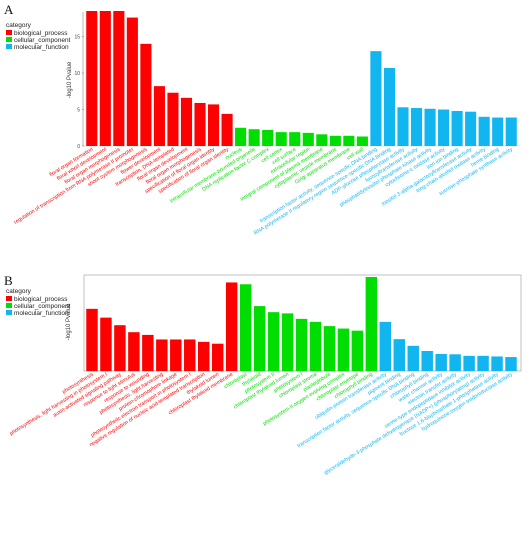 The height and width of the screenshot is (550, 529). I want to click on panel-a-legend-label-mf: molecular_function, so click(41, 47).